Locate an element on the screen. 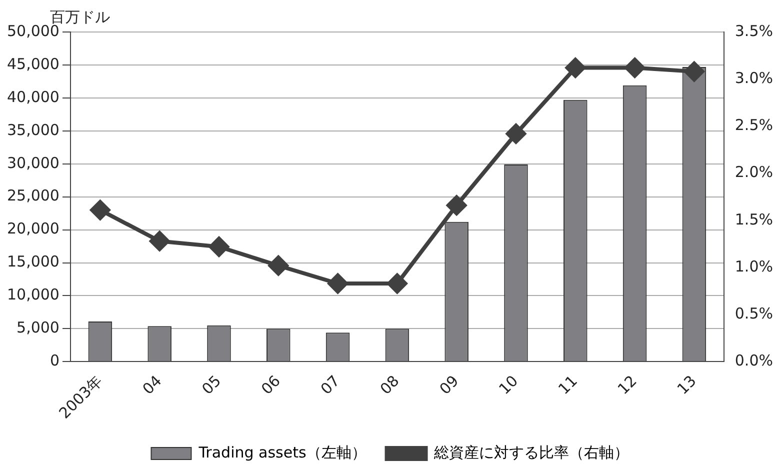  y-axis-title: 百万ドル is located at coordinates (80, 17).